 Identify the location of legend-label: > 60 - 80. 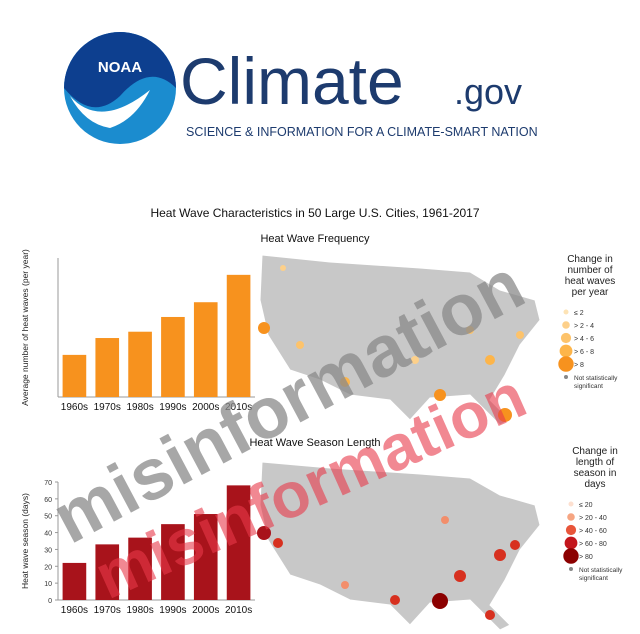
(593, 544).